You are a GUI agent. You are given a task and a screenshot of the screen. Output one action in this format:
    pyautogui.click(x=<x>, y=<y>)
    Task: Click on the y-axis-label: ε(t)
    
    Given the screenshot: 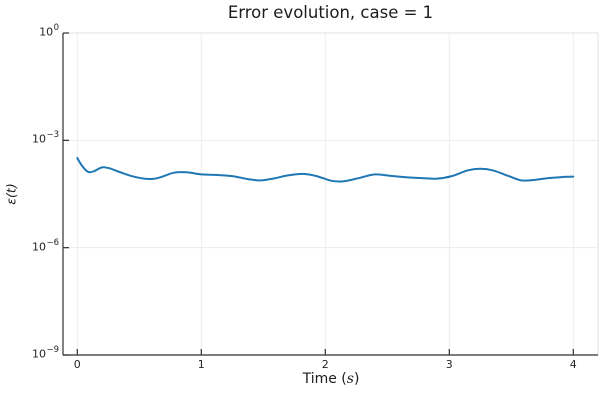 What is the action you would take?
    pyautogui.click(x=11, y=194)
    